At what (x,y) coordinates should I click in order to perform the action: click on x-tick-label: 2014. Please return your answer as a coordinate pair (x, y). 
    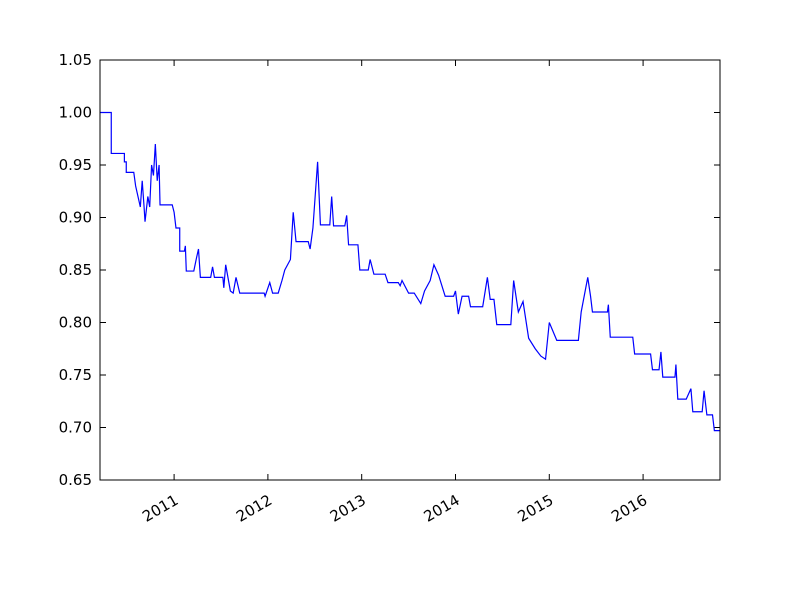
    Looking at the image, I should click on (442, 508).